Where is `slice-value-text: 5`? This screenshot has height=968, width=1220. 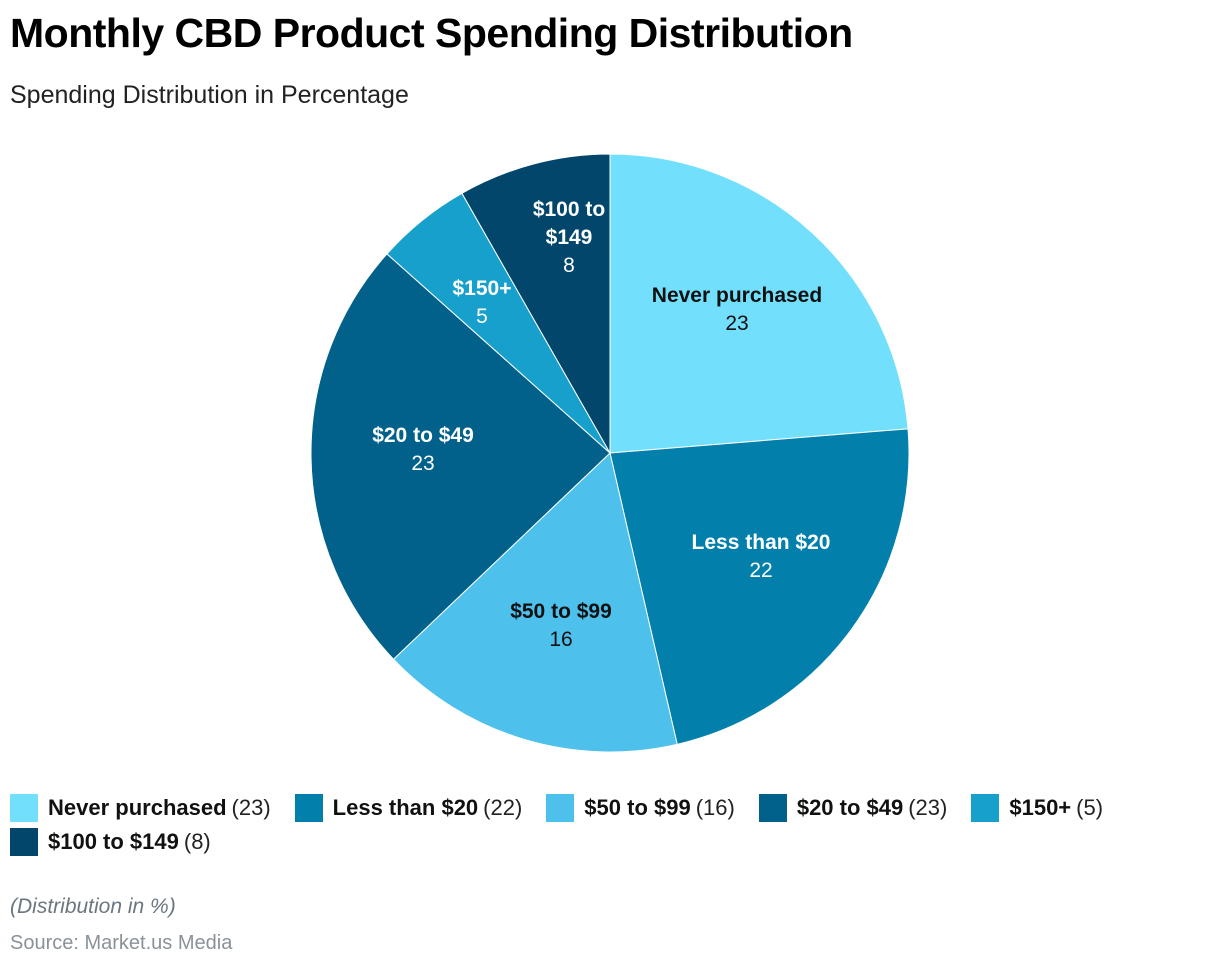 slice-value-text: 5 is located at coordinates (482, 316).